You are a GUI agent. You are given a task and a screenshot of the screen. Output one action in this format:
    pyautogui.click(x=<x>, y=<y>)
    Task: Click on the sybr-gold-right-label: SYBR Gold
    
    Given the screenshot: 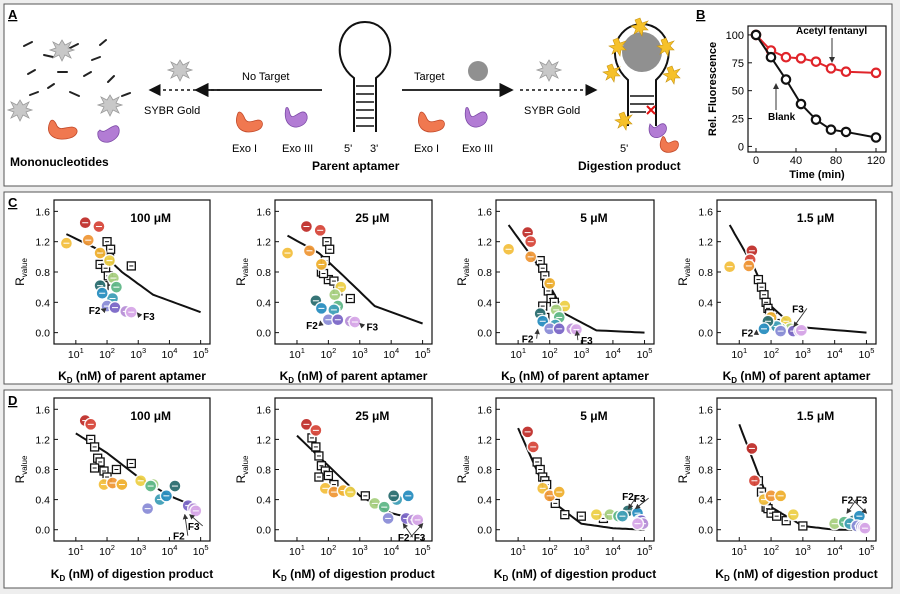 What is the action you would take?
    pyautogui.click(x=552, y=111)
    